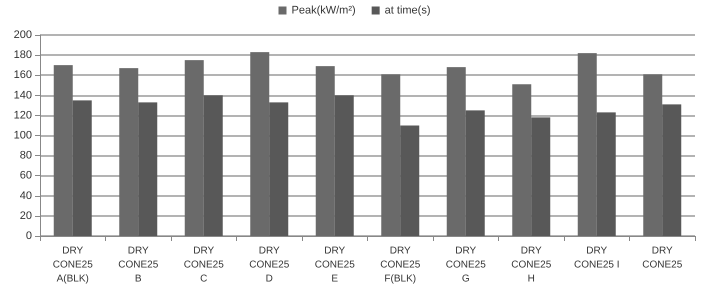  Describe the element at coordinates (23, 35) in the screenshot. I see `y-tick-label: 200` at that location.